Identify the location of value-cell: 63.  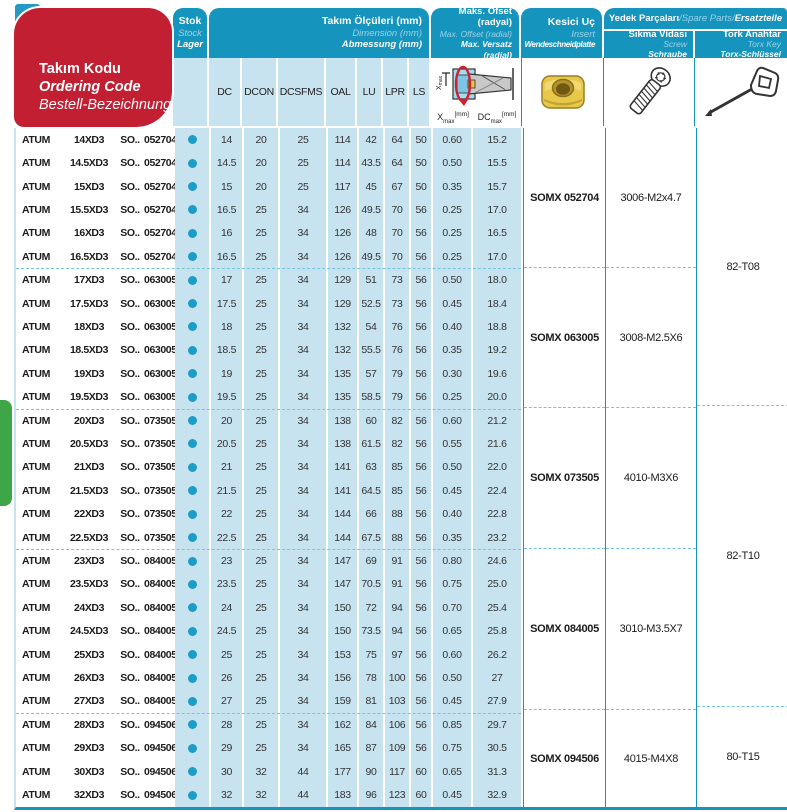
(371, 467).